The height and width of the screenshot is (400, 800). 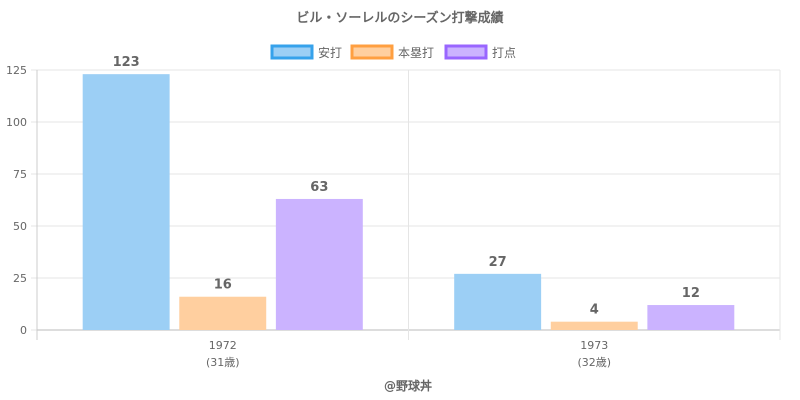 I want to click on ytick-label-1: 25, so click(x=20, y=278).